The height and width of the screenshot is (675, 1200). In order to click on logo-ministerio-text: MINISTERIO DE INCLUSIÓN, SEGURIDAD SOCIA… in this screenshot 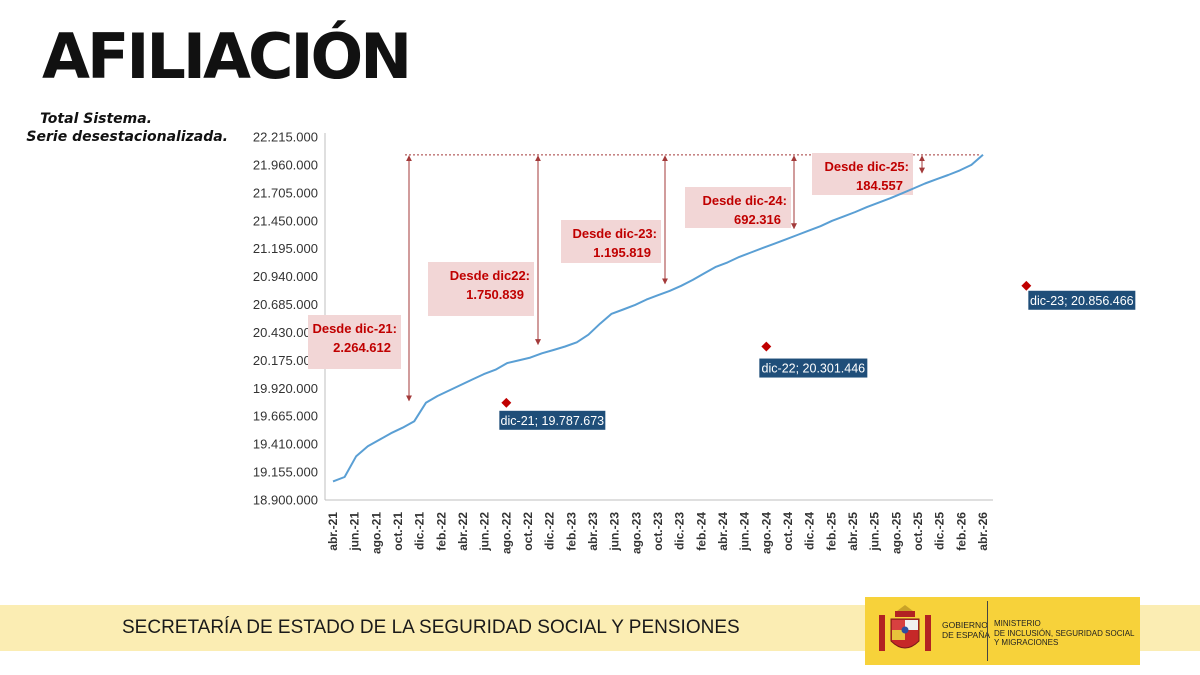, I will do `click(1066, 633)`.